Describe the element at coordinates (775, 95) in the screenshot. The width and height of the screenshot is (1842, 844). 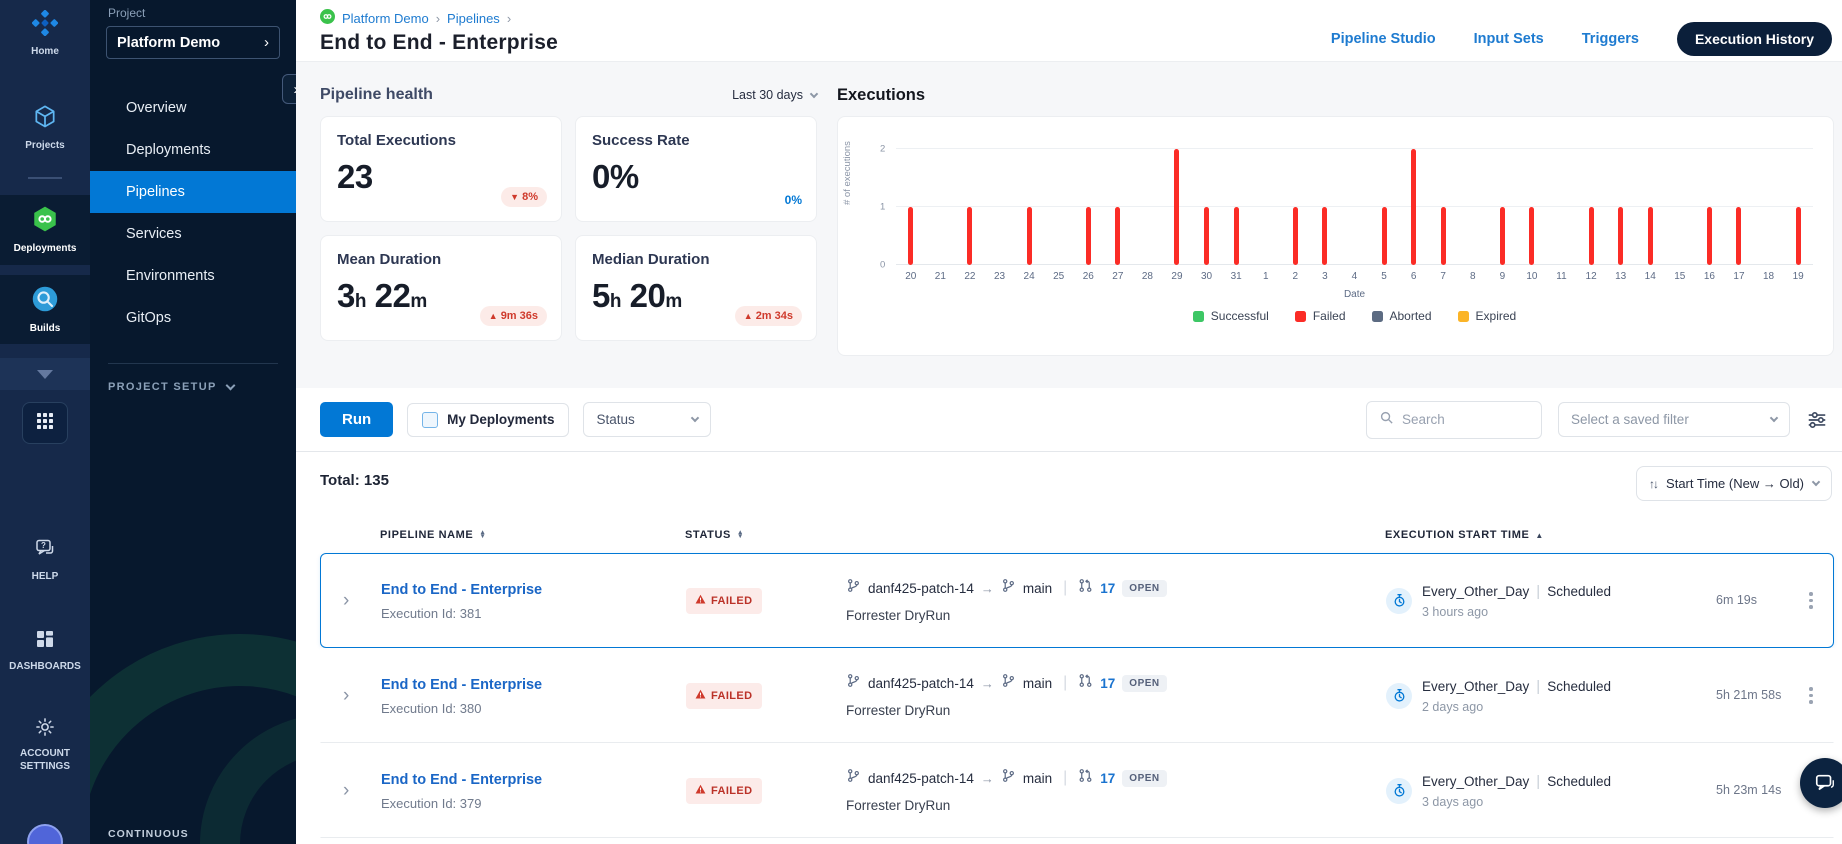
I see `date-range-selector: Last 30 days` at that location.